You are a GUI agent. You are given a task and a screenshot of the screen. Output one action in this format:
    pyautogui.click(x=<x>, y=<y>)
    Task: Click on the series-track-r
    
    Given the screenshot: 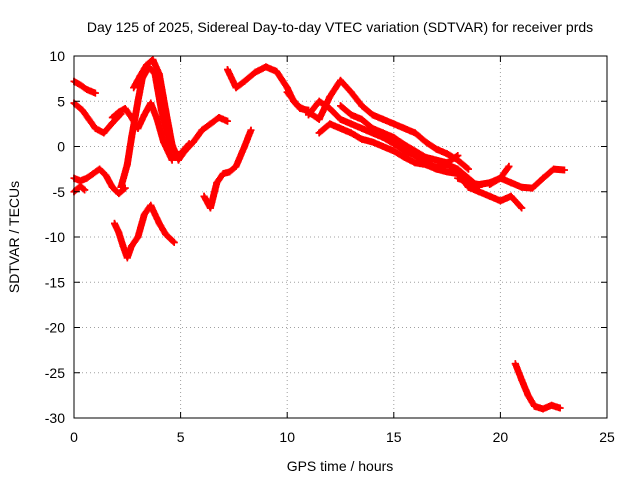 What is the action you would take?
    pyautogui.click(x=499, y=175)
    